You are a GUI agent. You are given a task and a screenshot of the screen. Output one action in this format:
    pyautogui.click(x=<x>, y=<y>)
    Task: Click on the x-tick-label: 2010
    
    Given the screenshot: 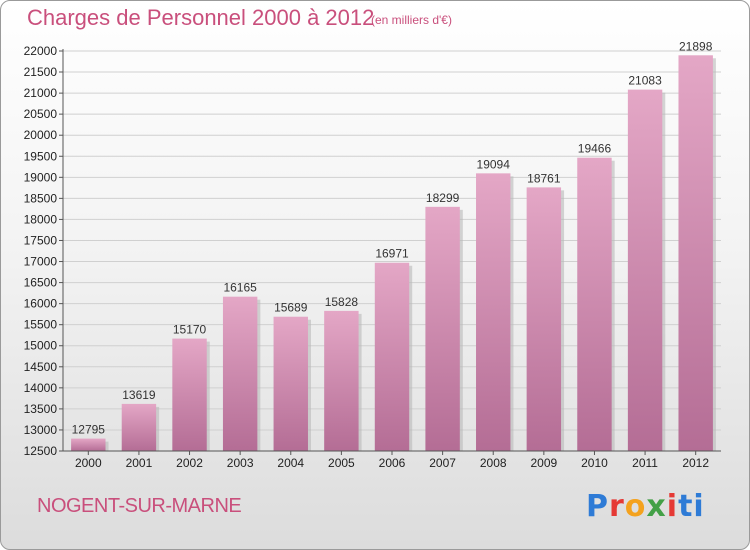 What is the action you would take?
    pyautogui.click(x=594, y=463)
    